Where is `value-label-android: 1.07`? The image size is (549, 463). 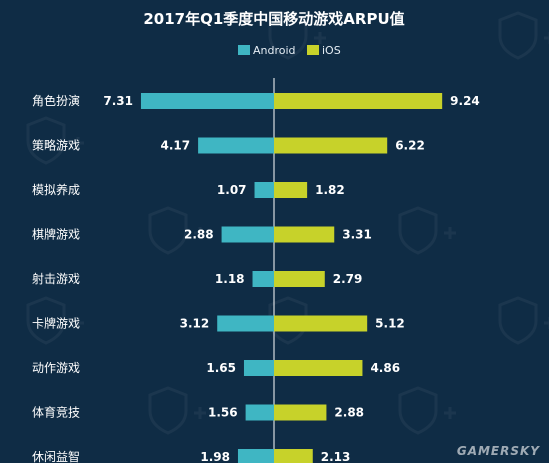
value-label-android: 1.07 is located at coordinates (232, 190).